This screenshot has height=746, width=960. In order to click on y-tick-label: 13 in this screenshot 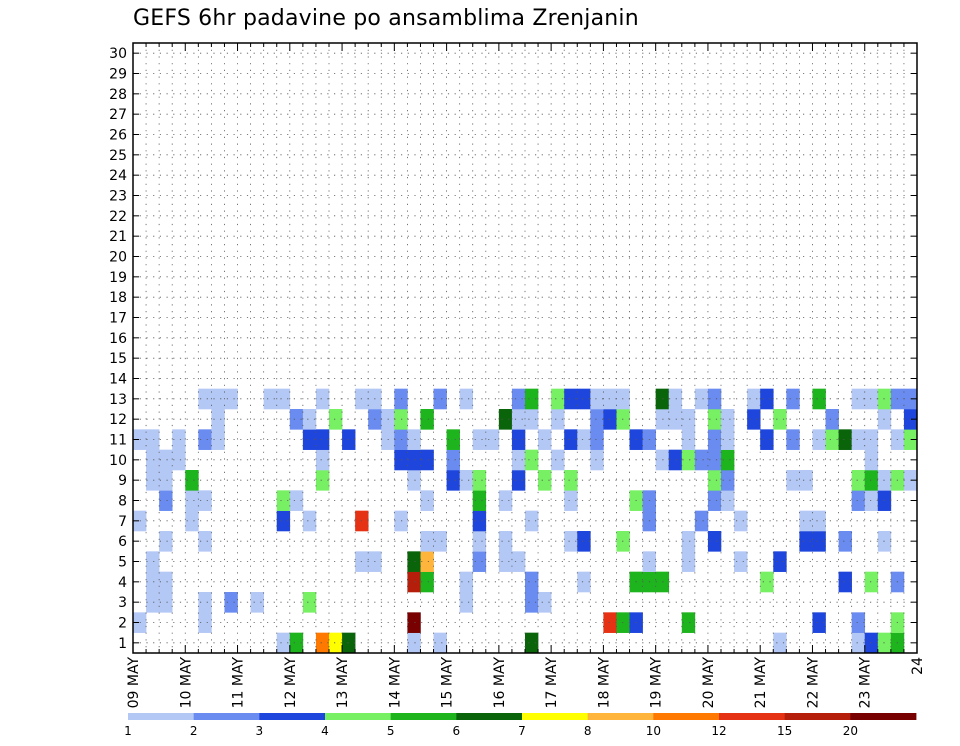, I will do `click(118, 400)`.